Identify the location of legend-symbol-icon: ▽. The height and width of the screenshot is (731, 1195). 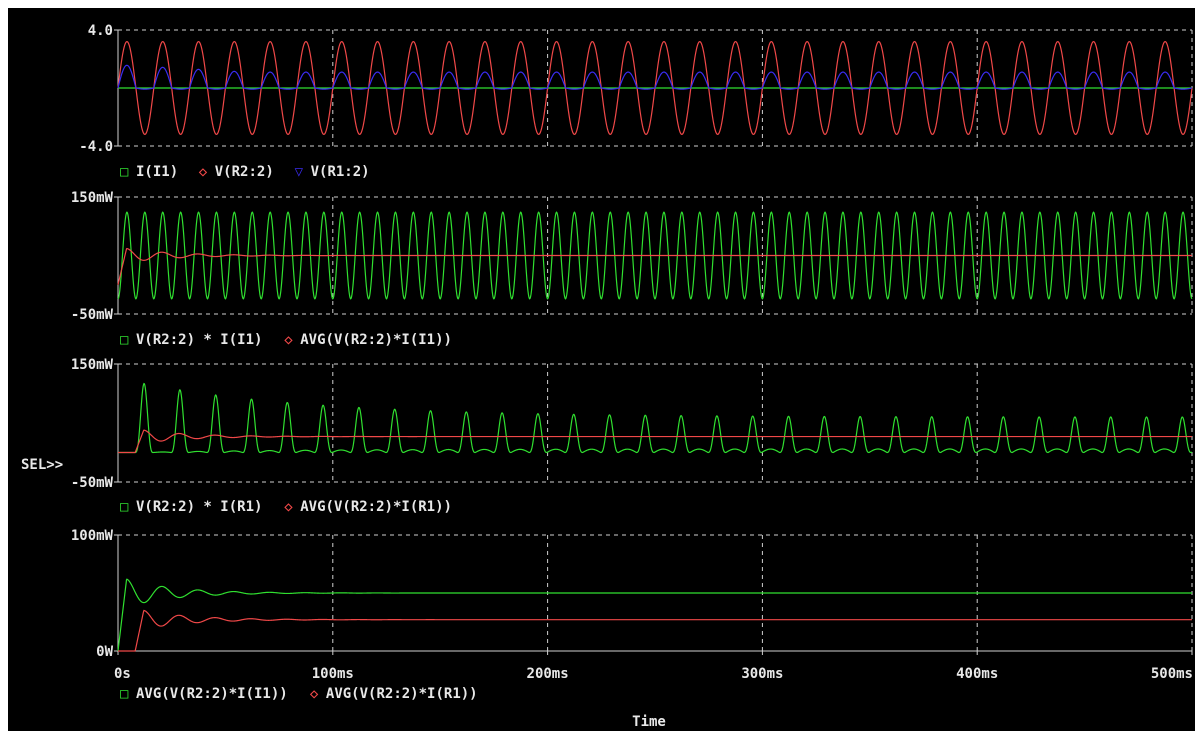
(299, 172).